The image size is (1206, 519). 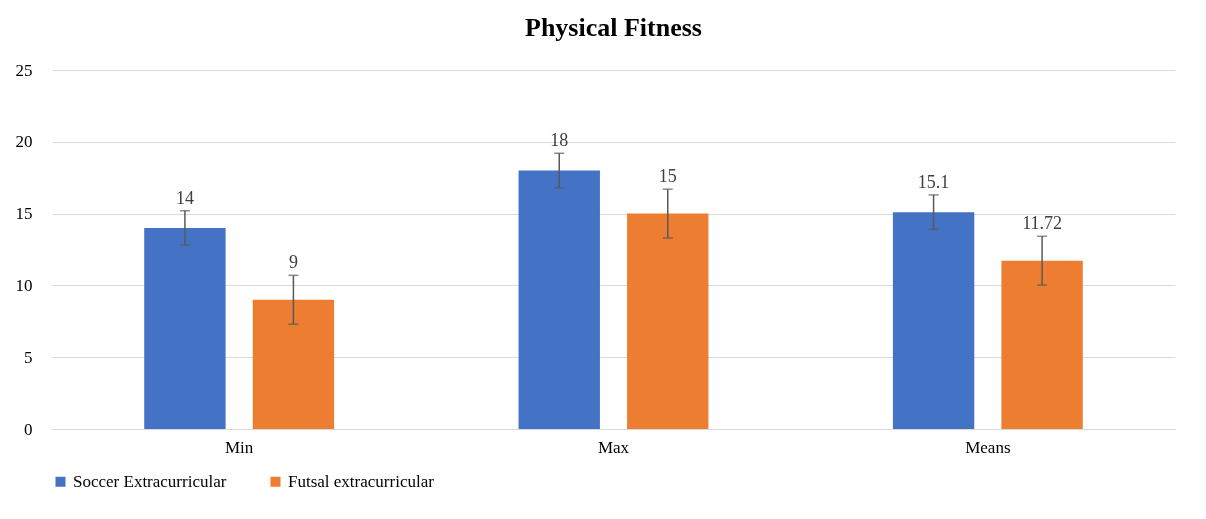 What do you see at coordinates (361, 481) in the screenshot?
I see `legend-label: Futsal extracurricular` at bounding box center [361, 481].